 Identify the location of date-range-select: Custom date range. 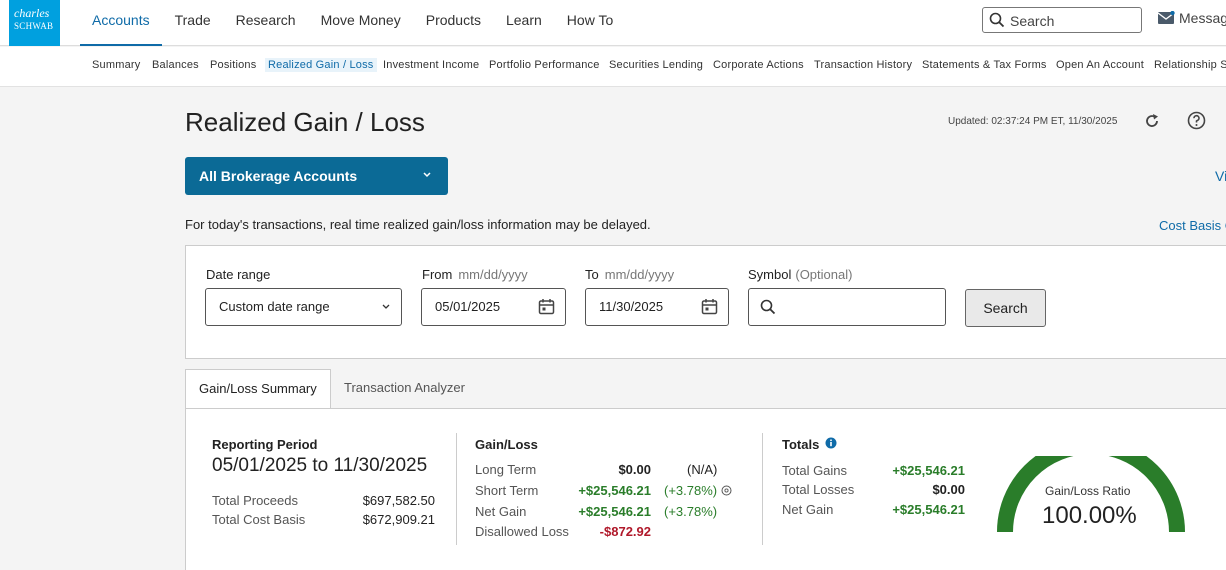
(303, 307).